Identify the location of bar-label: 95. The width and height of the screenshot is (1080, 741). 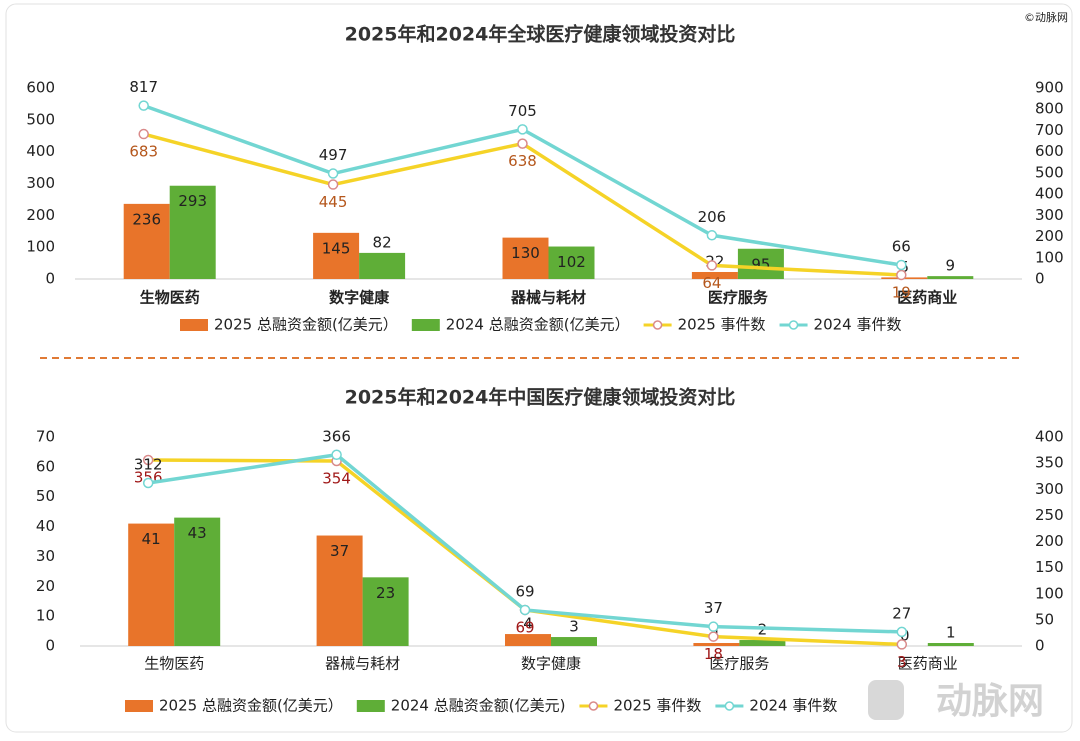
(760, 264).